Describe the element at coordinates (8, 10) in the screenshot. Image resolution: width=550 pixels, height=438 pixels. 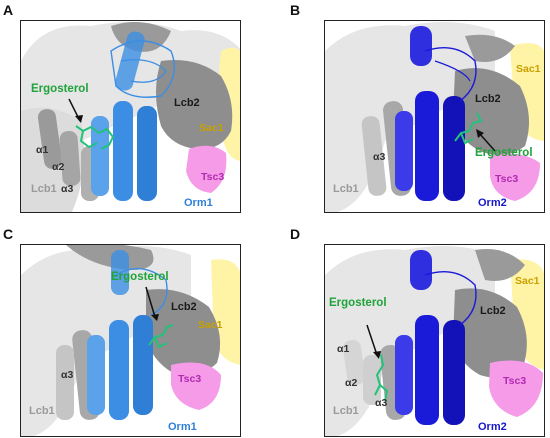
I see `panel-a-letter: A` at that location.